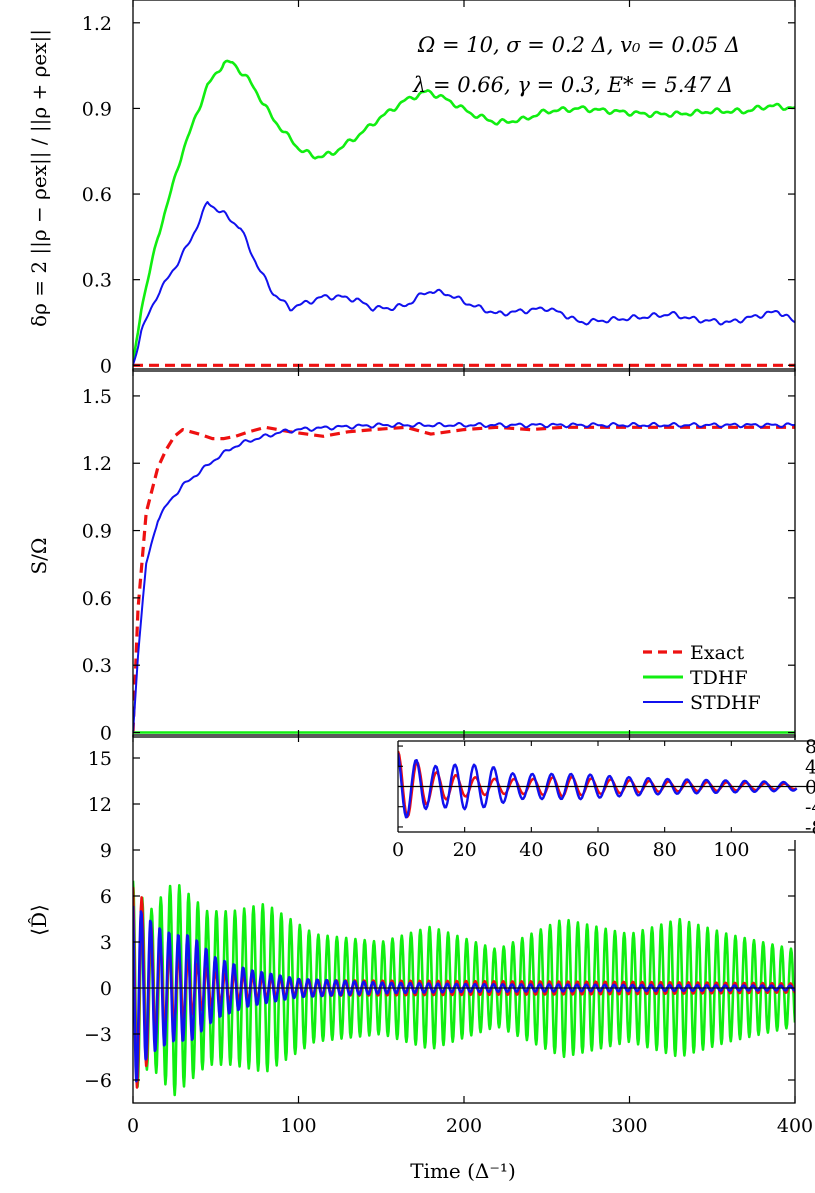 The image size is (815, 1193). Describe the element at coordinates (578, 45) in the screenshot. I see `annotation-line-1: Ω = 10, σ = 0.2 Δ, v₀ = 0.05 Δ` at that location.